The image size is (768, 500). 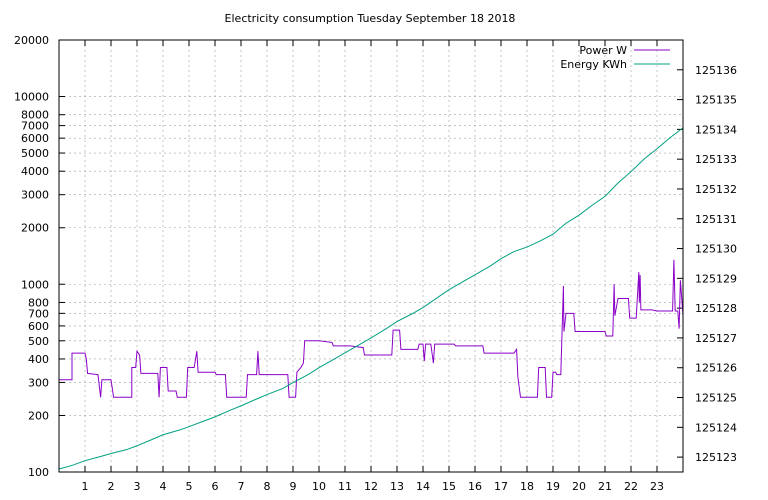 What do you see at coordinates (716, 159) in the screenshot?
I see `y2-tick-label: 125133` at bounding box center [716, 159].